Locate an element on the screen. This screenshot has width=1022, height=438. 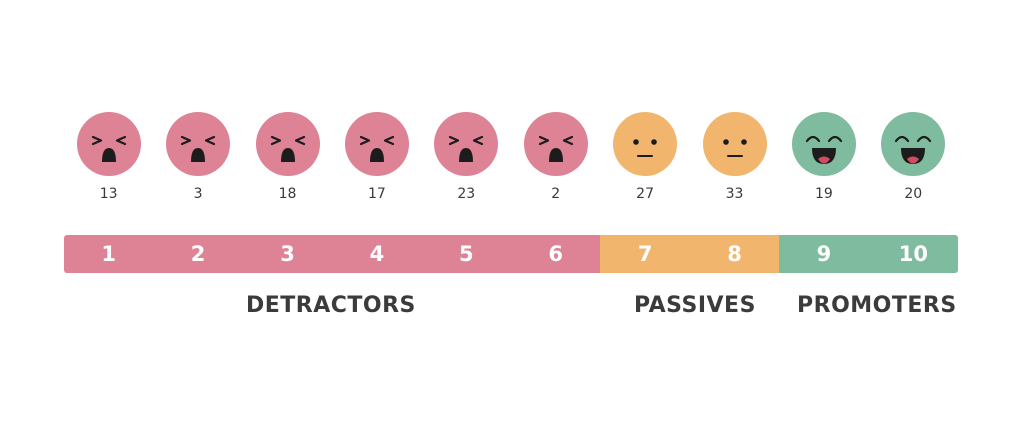
score-segment-6: 6 is located at coordinates (556, 254).